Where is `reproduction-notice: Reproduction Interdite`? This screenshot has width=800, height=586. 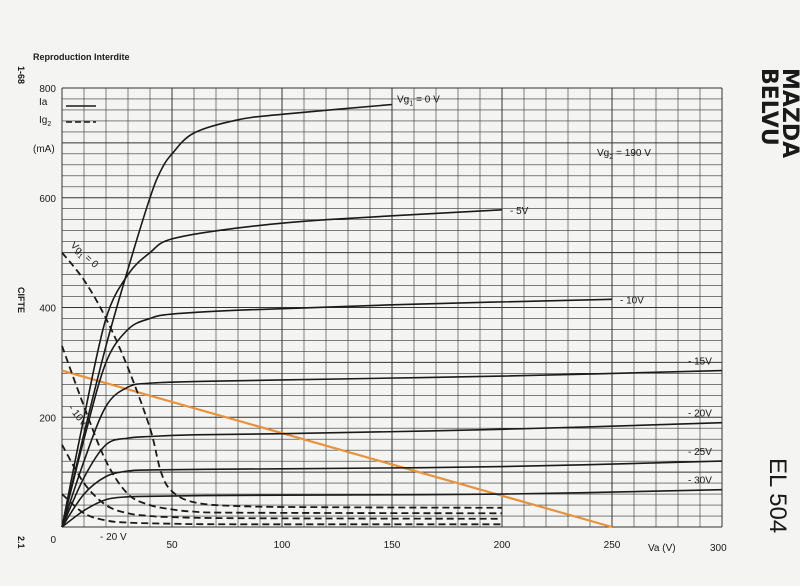 reproduction-notice: Reproduction Interdite is located at coordinates (81, 57).